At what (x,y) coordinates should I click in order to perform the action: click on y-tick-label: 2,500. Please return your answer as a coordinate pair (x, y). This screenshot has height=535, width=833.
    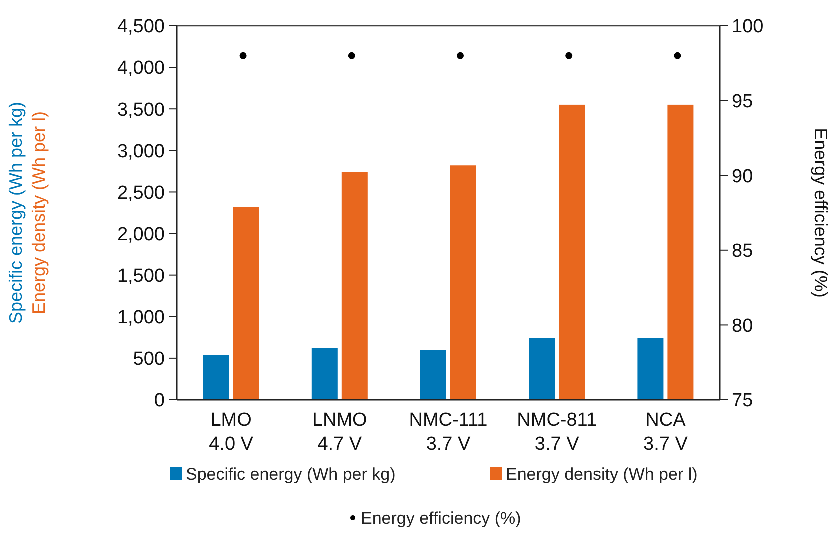
    Looking at the image, I should click on (141, 193).